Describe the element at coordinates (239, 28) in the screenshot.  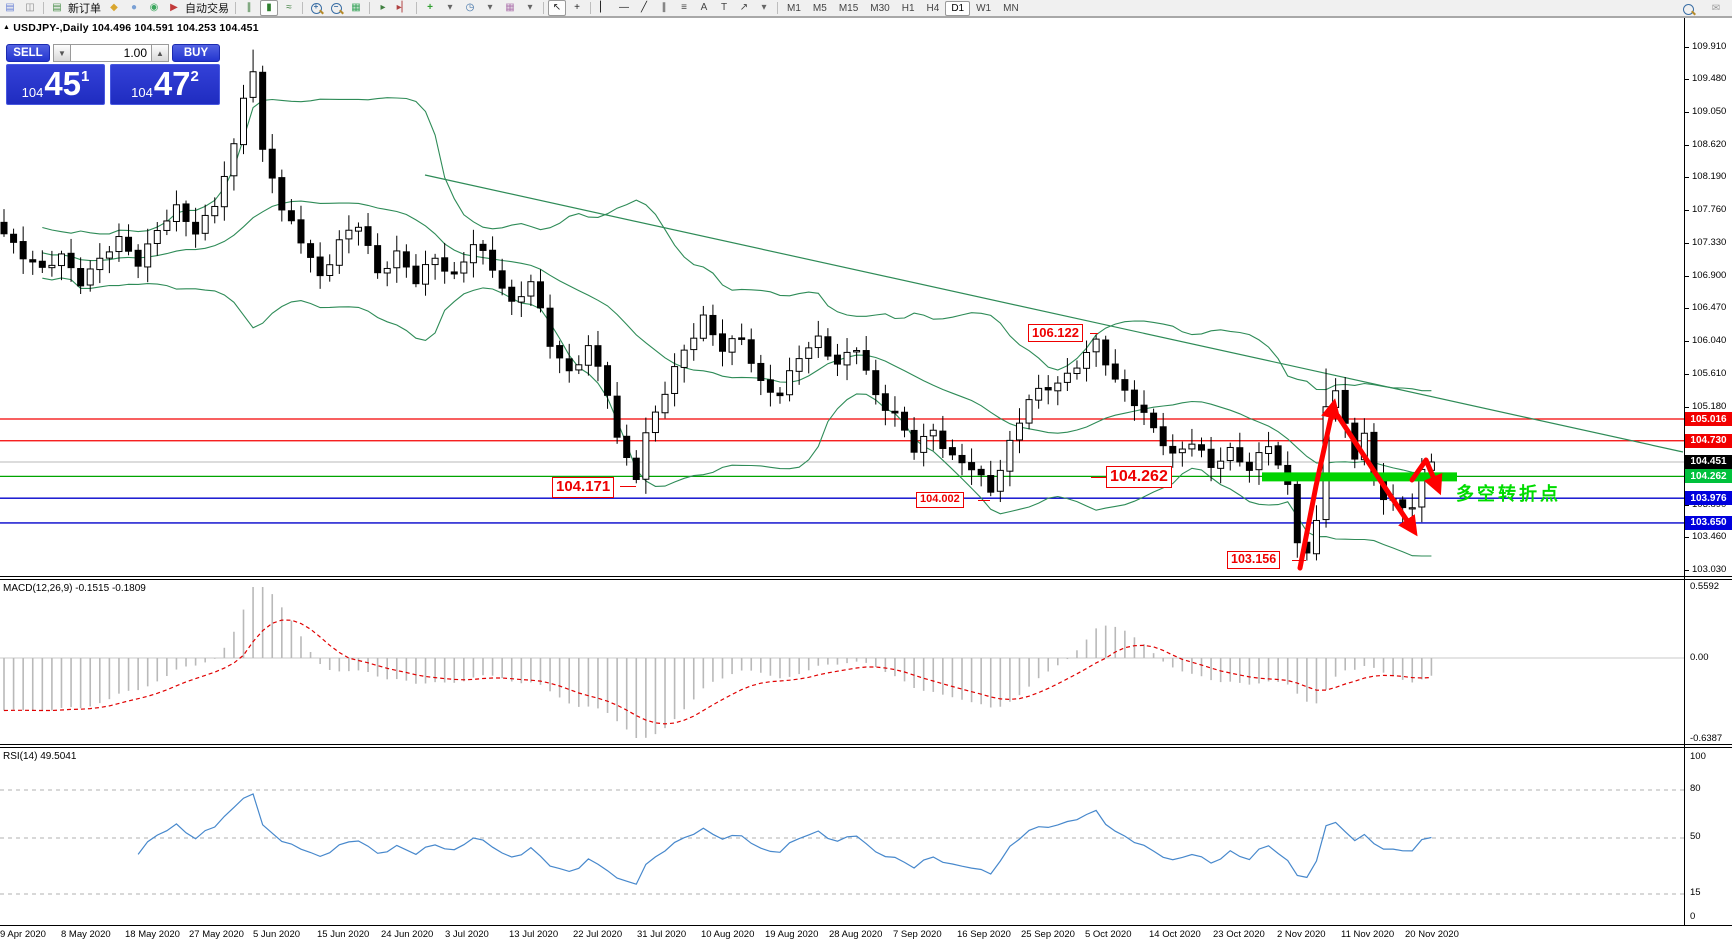
I see `quote-close: 104.451` at that location.